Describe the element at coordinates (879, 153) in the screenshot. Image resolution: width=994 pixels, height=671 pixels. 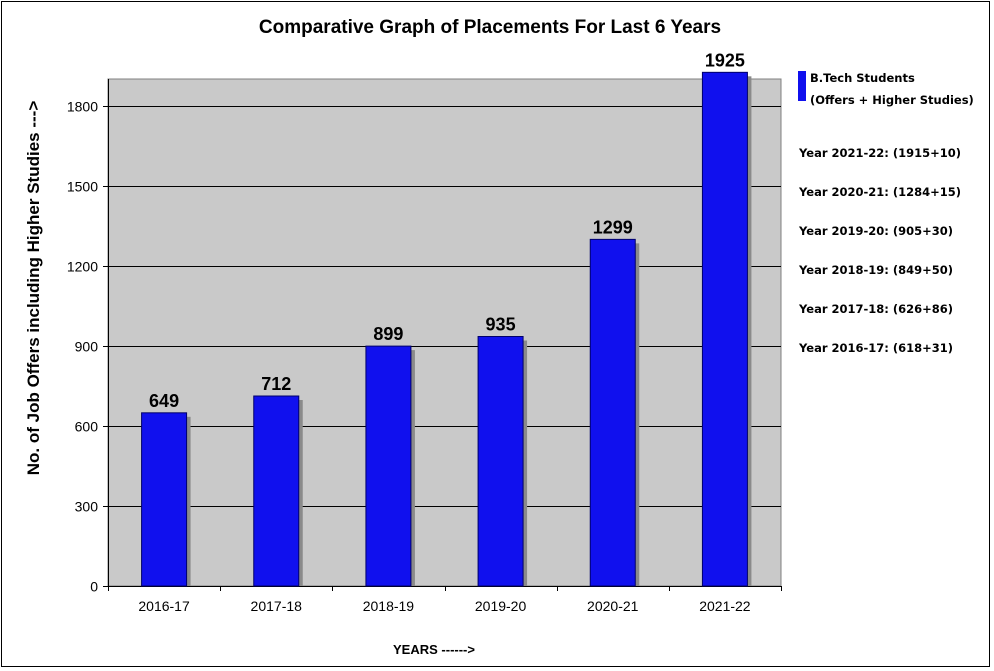
I see `legend-note: Year 2021-22: (1915+10)` at that location.